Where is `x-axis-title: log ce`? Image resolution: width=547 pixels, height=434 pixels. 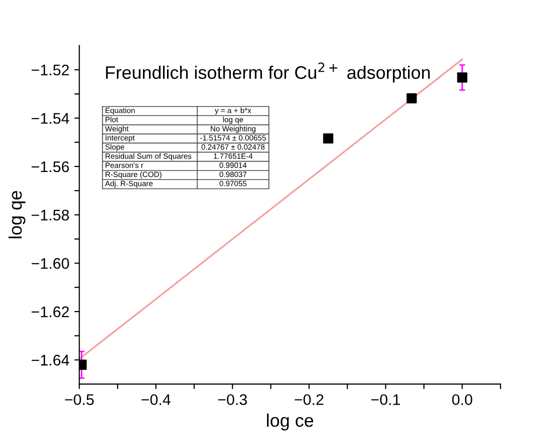 x-axis-title: log ce is located at coordinates (290, 422).